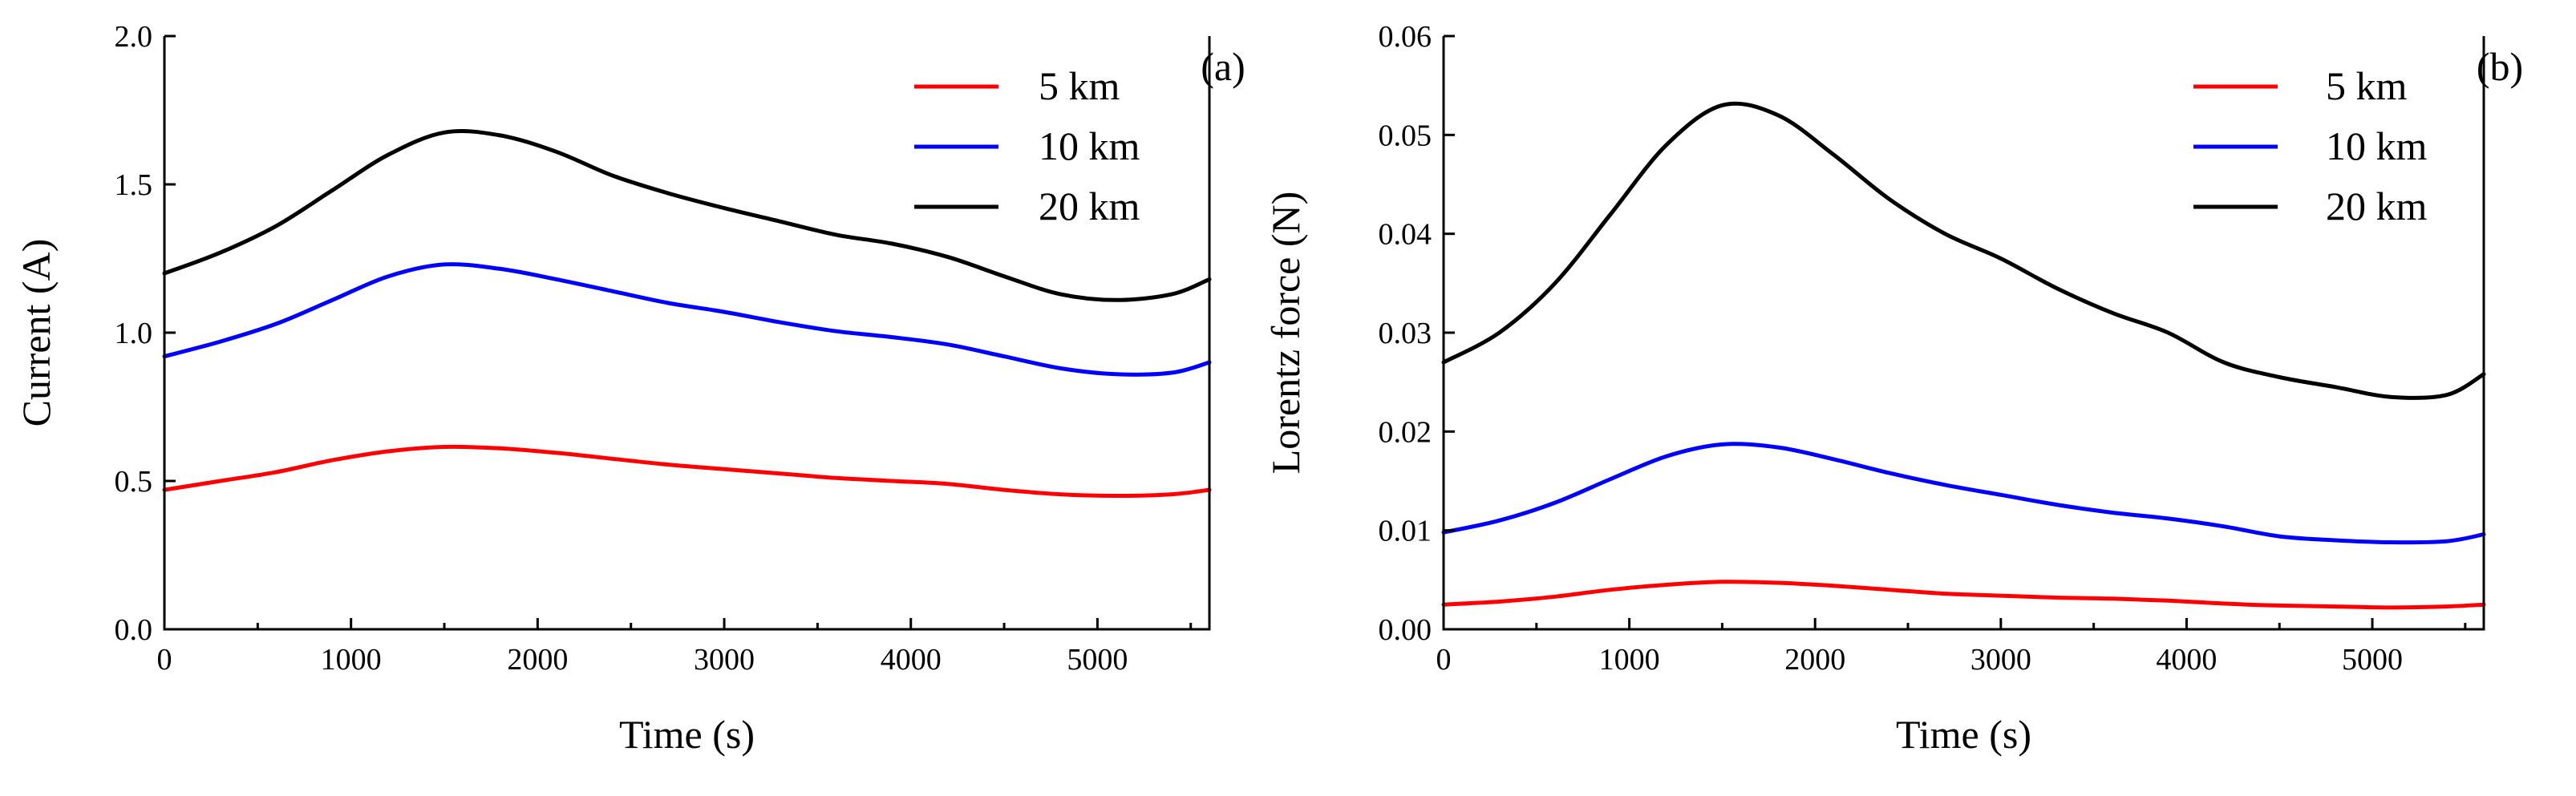 The width and height of the screenshot is (2576, 796). What do you see at coordinates (134, 185) in the screenshot?
I see `y-tick-label: 1.5` at bounding box center [134, 185].